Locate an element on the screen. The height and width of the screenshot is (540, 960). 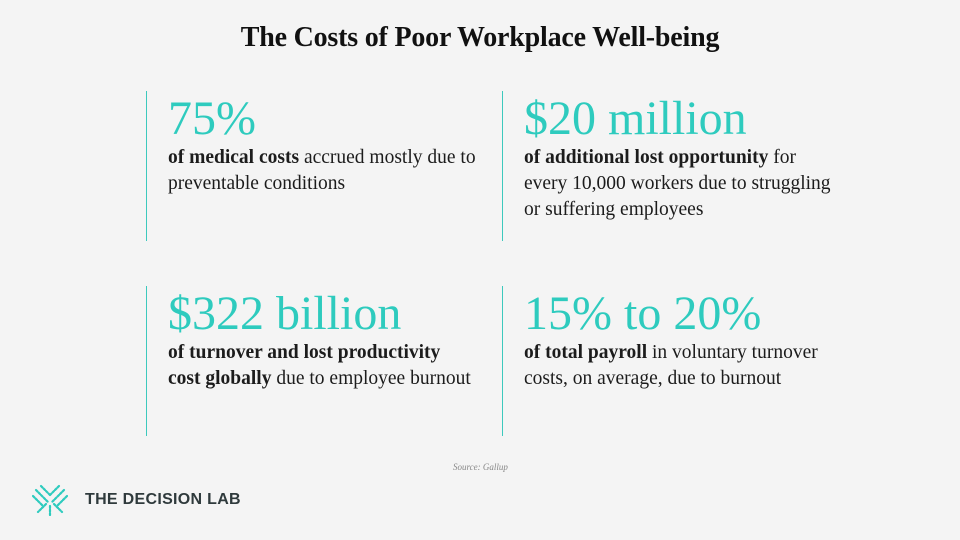
stat-value: 15% to 20% is located at coordinates (643, 313).